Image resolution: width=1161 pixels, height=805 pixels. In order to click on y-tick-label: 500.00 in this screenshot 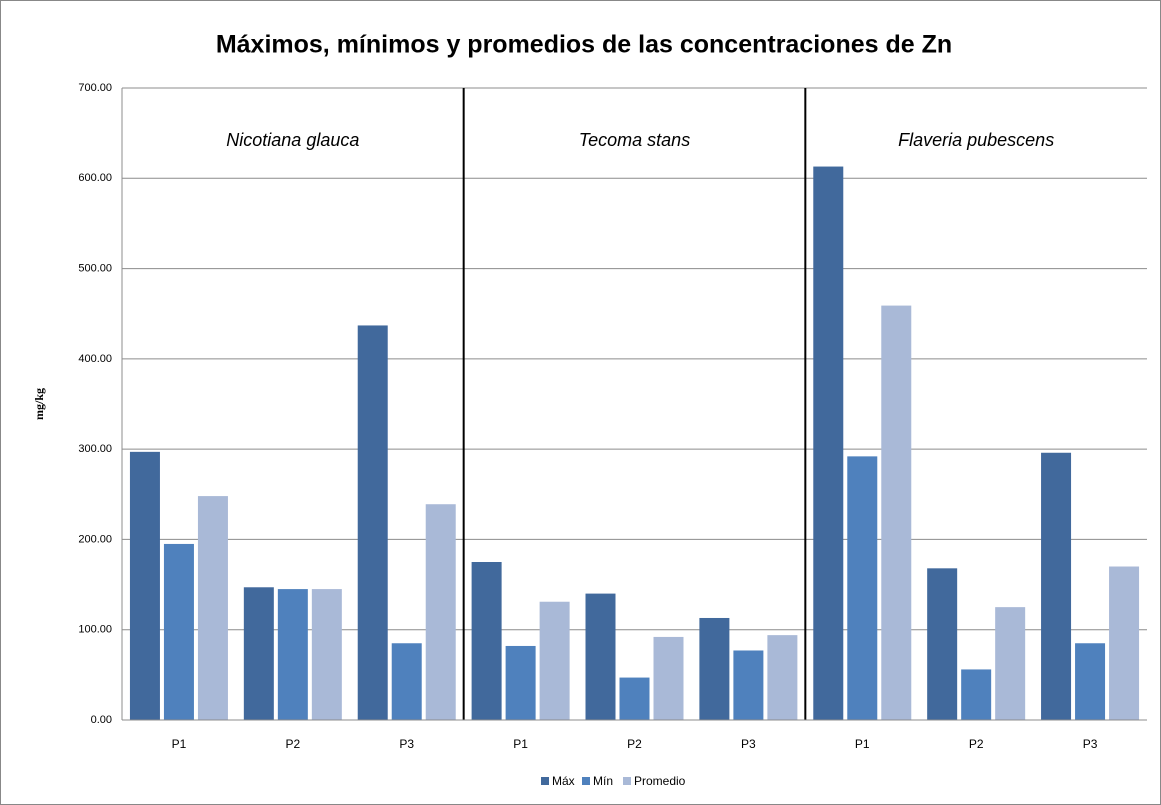, I will do `click(95, 268)`.